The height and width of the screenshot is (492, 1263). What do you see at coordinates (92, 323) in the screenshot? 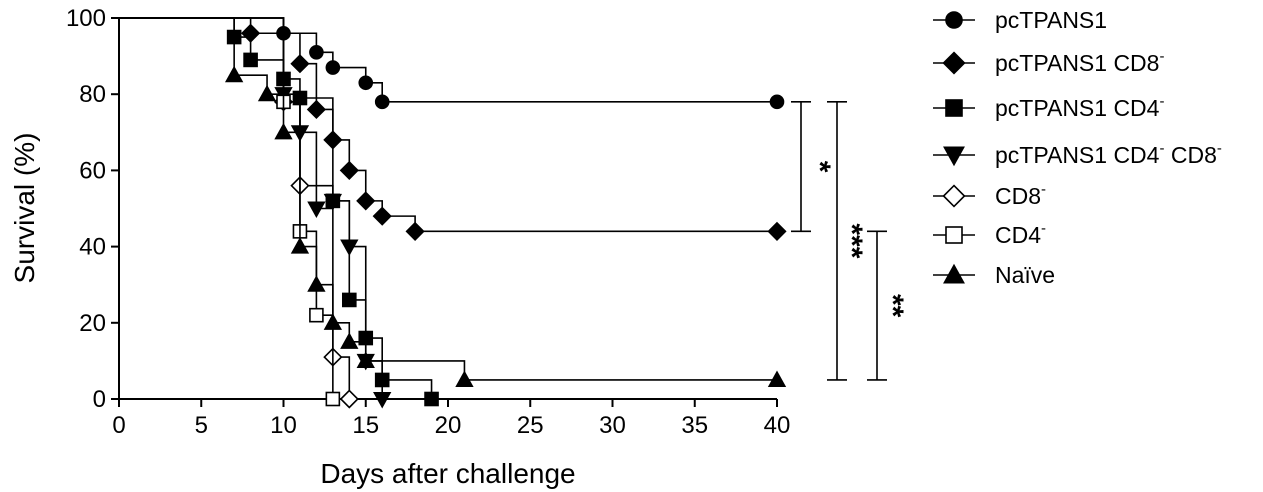
I see `y-tick-label: 20` at bounding box center [92, 323].